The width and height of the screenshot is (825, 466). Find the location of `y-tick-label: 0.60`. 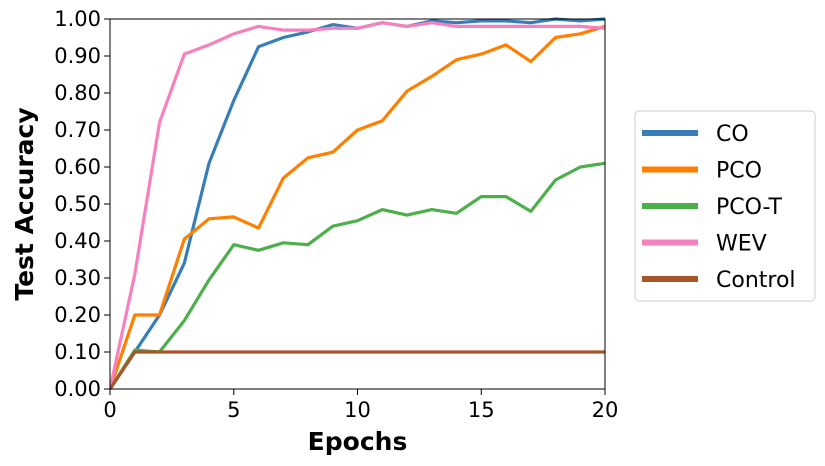

y-tick-label: 0.60 is located at coordinates (77, 167).